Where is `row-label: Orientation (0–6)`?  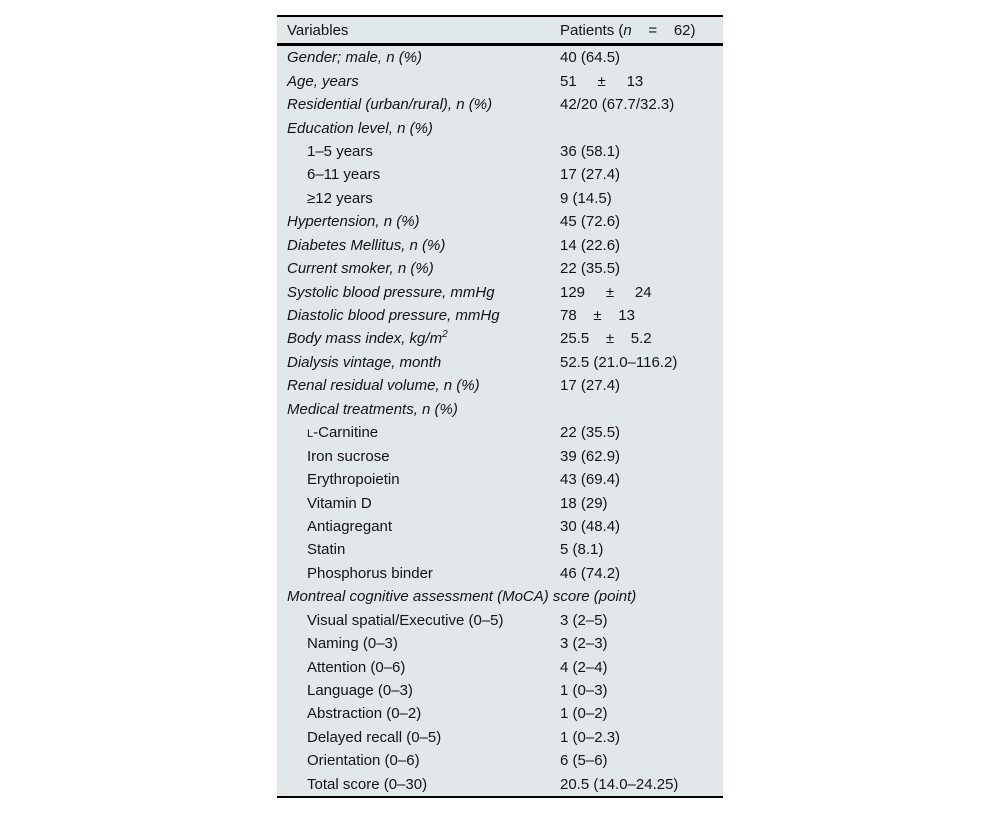 row-label: Orientation (0–6) is located at coordinates (363, 761).